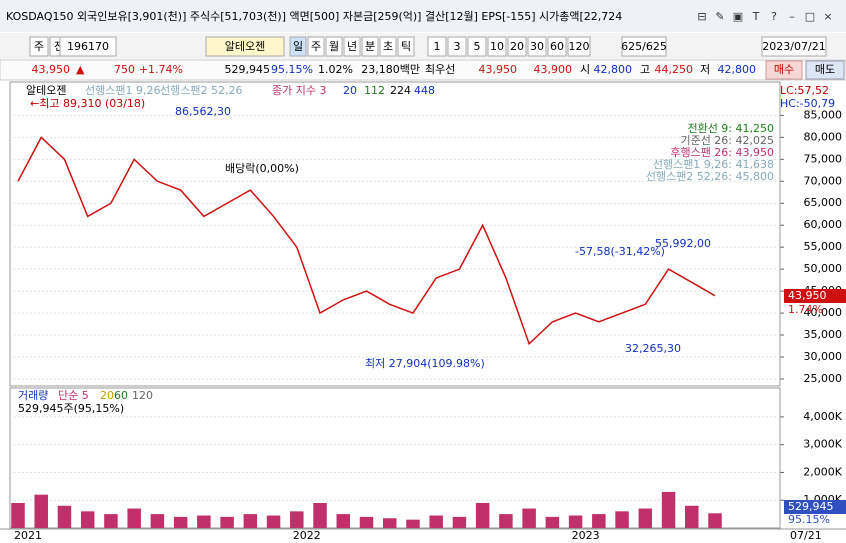 The image size is (846, 543). What do you see at coordinates (756, 16) in the screenshot?
I see `title-icon: T` at bounding box center [756, 16].